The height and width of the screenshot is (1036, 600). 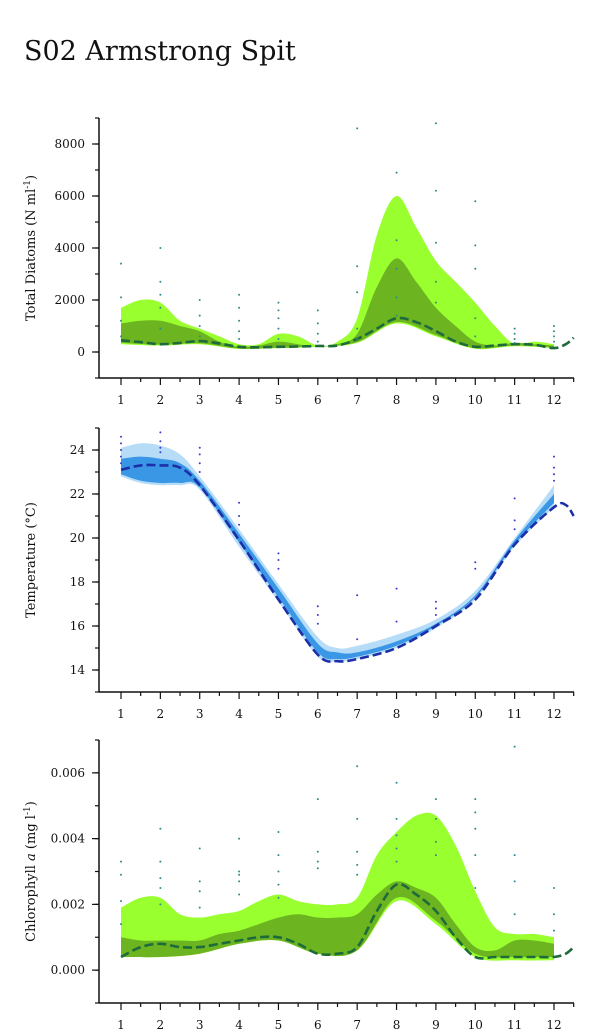 I want to click on page-title: S02 Armstrong Spit, so click(x=160, y=51).